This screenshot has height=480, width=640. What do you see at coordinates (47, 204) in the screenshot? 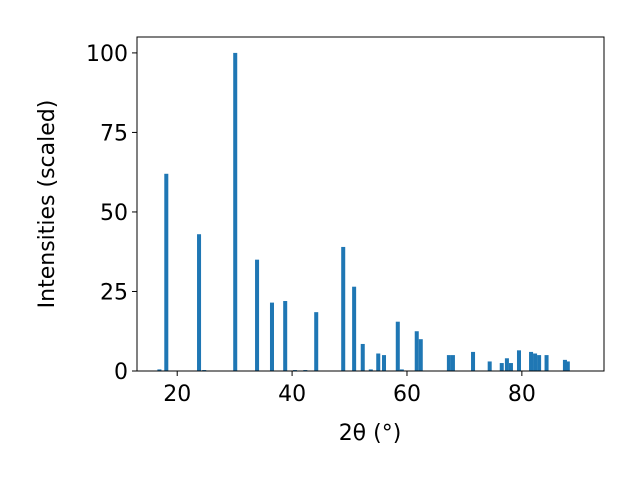
I see `y-axis-label: Intensities (scaled)` at bounding box center [47, 204].